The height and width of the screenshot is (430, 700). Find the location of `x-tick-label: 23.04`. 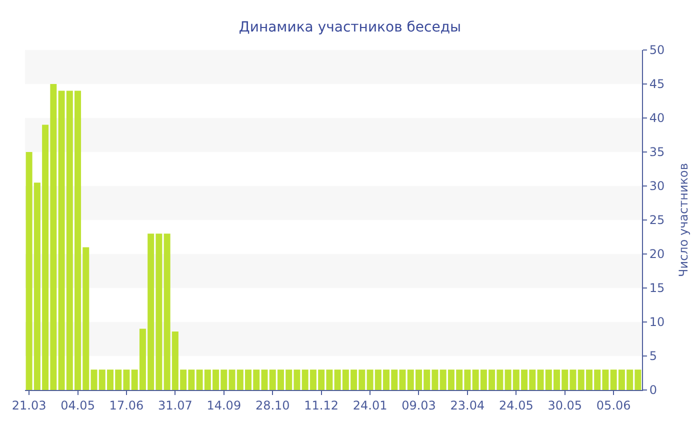

x-tick-label: 23.04 is located at coordinates (467, 405).